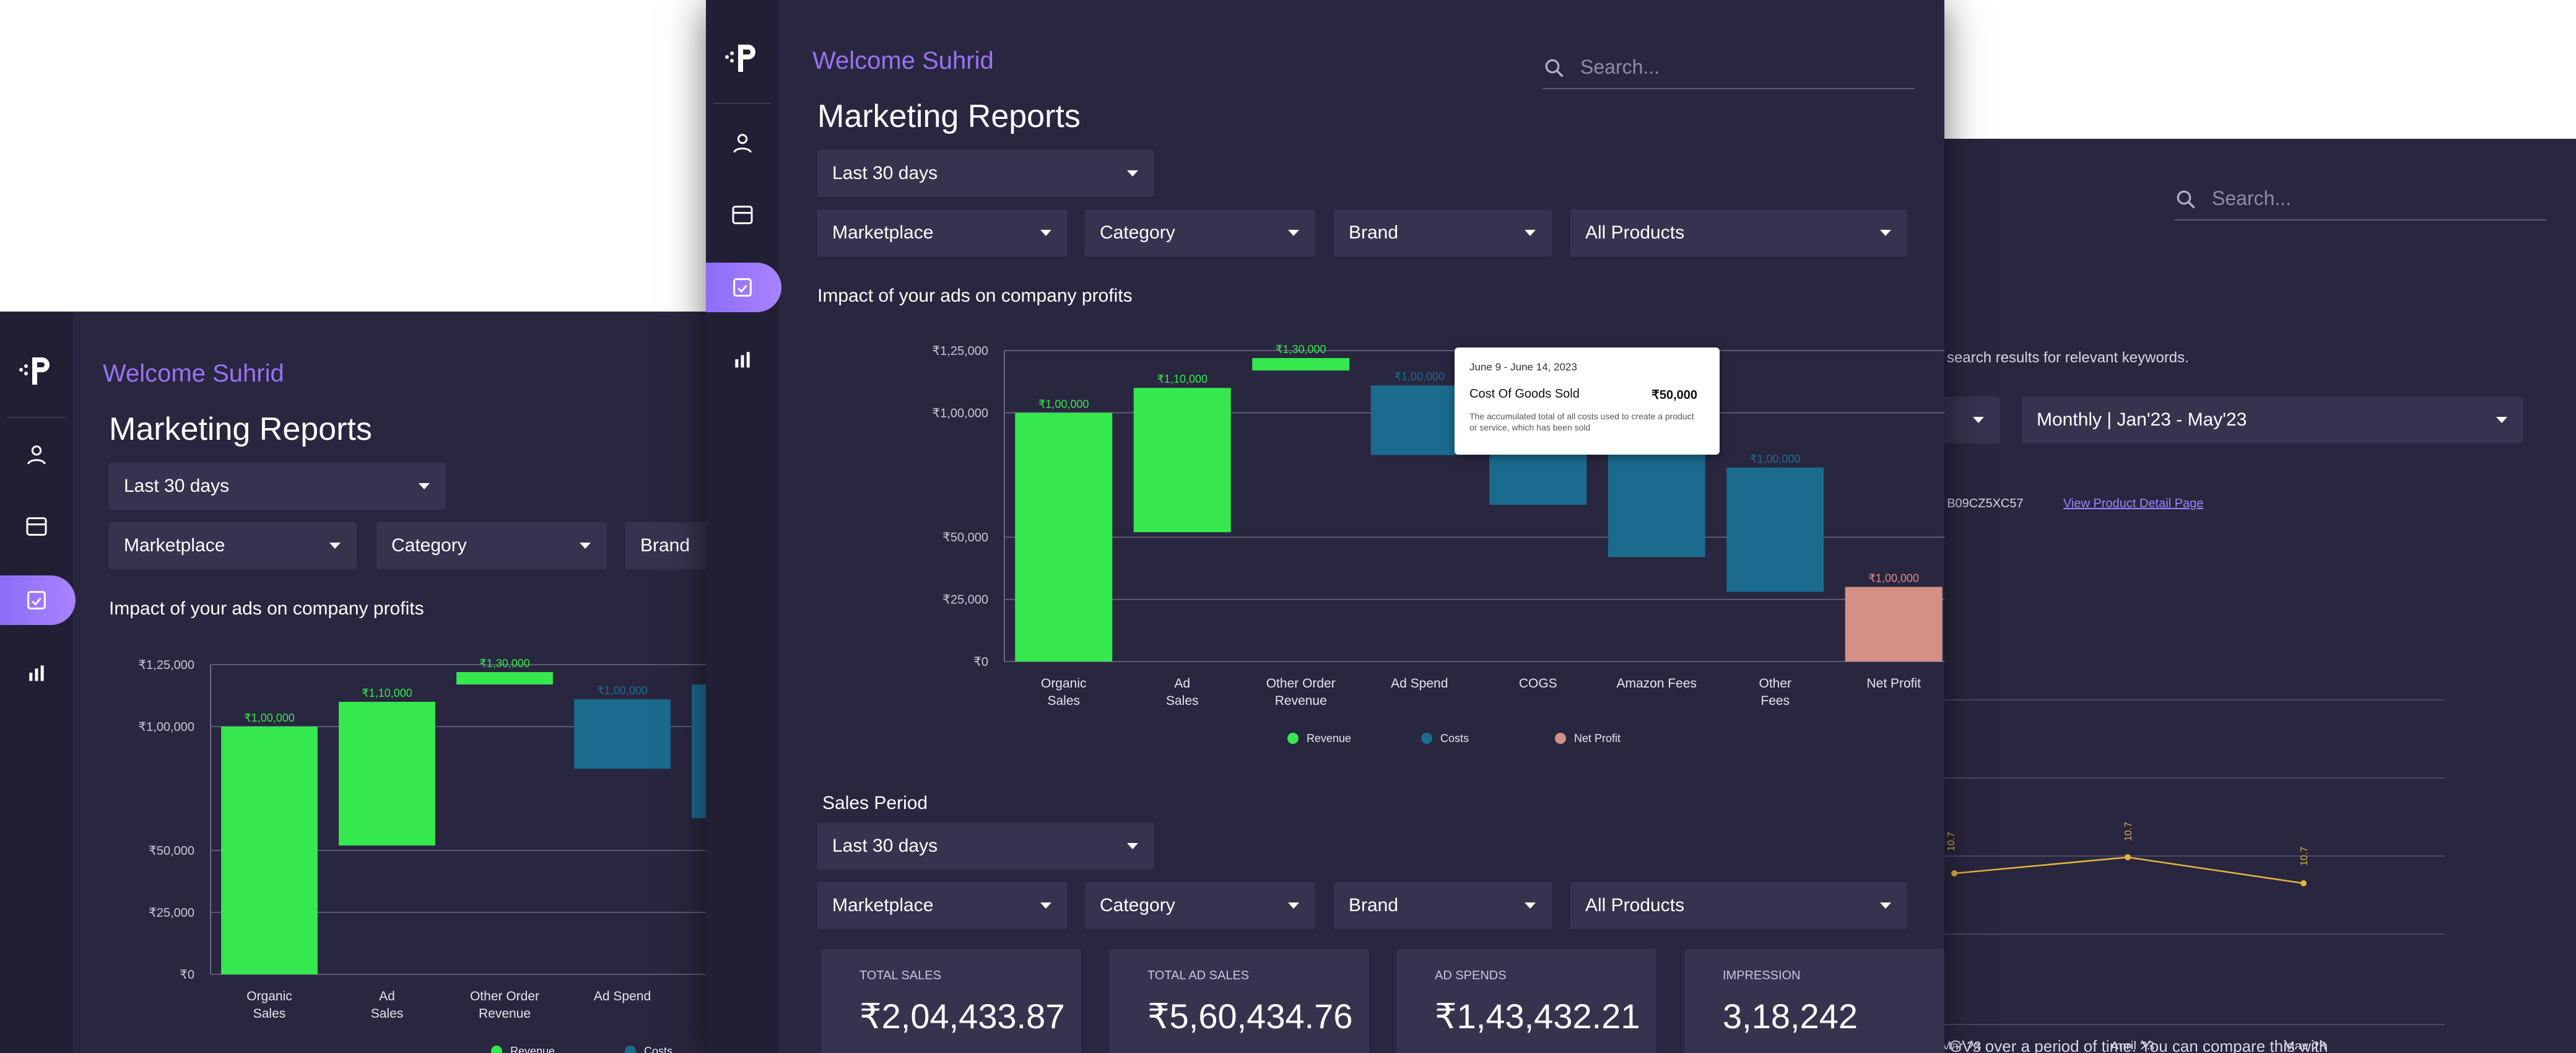  I want to click on y-tick-label: ₹50,000, so click(965, 537).